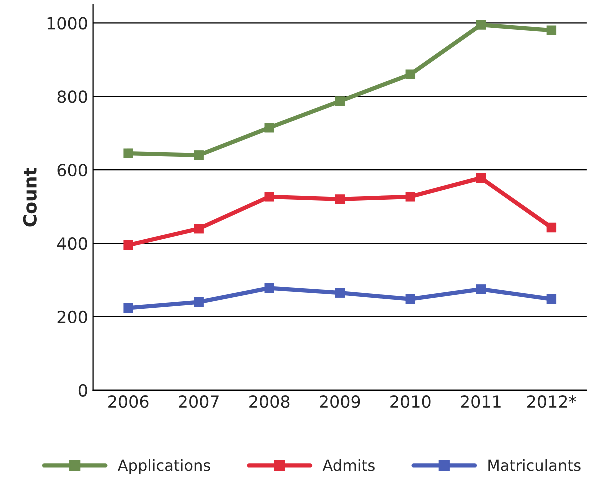  Describe the element at coordinates (410, 402) in the screenshot. I see `x-tick-label: 2010` at that location.